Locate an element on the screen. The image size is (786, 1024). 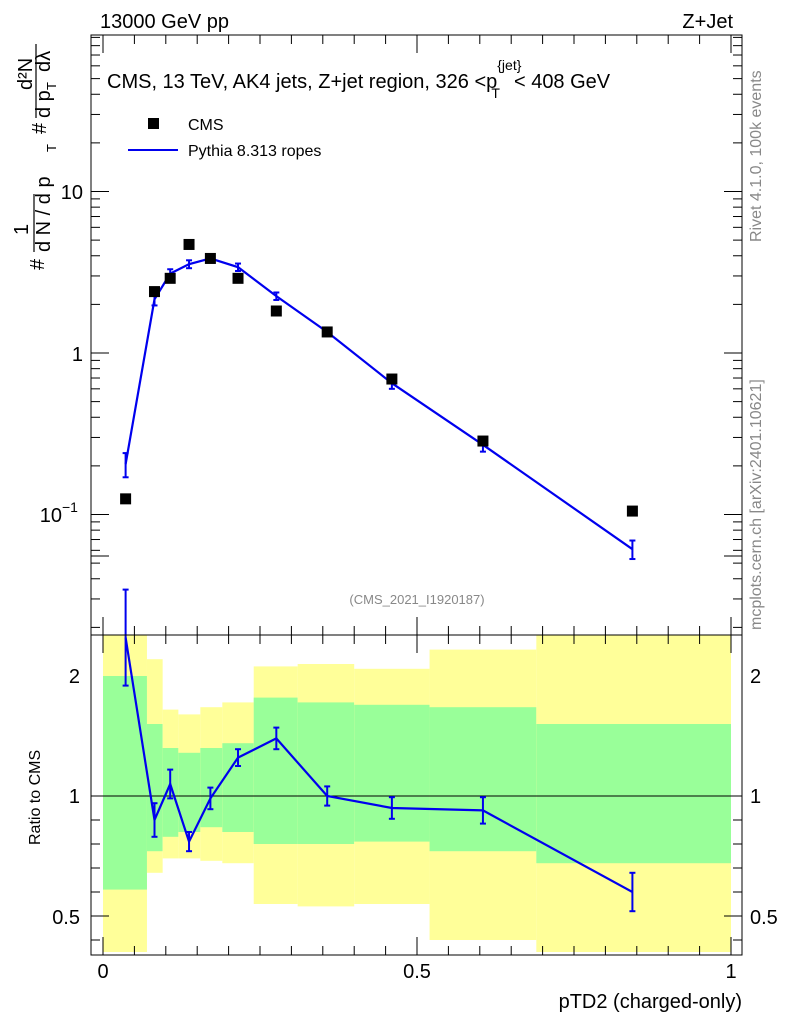
ylabel-sub2: T is located at coordinates (51, 86).